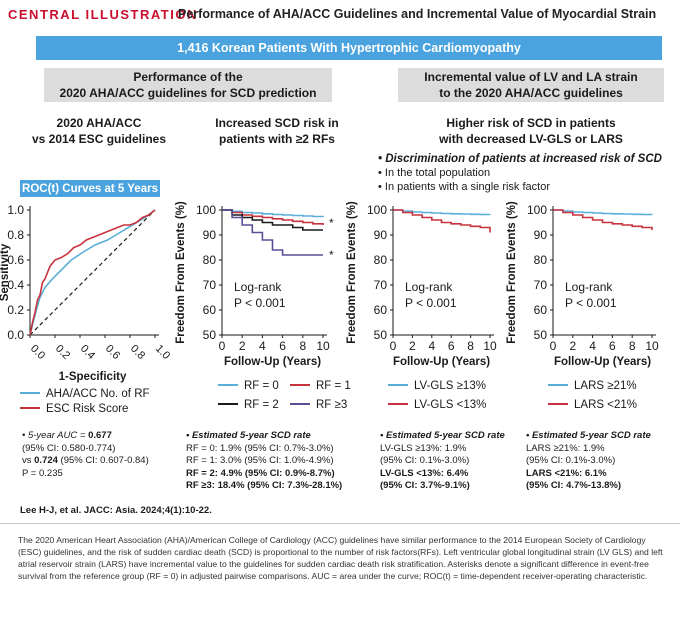 This screenshot has width=680, height=622. I want to click on x-axis-label: 1-Specificity, so click(93, 377).